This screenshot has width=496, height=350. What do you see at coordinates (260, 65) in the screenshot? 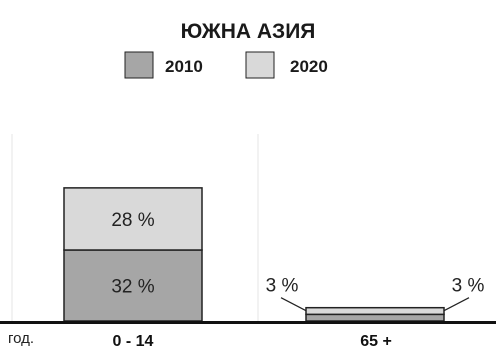
I see `legend-swatch-2020` at bounding box center [260, 65].